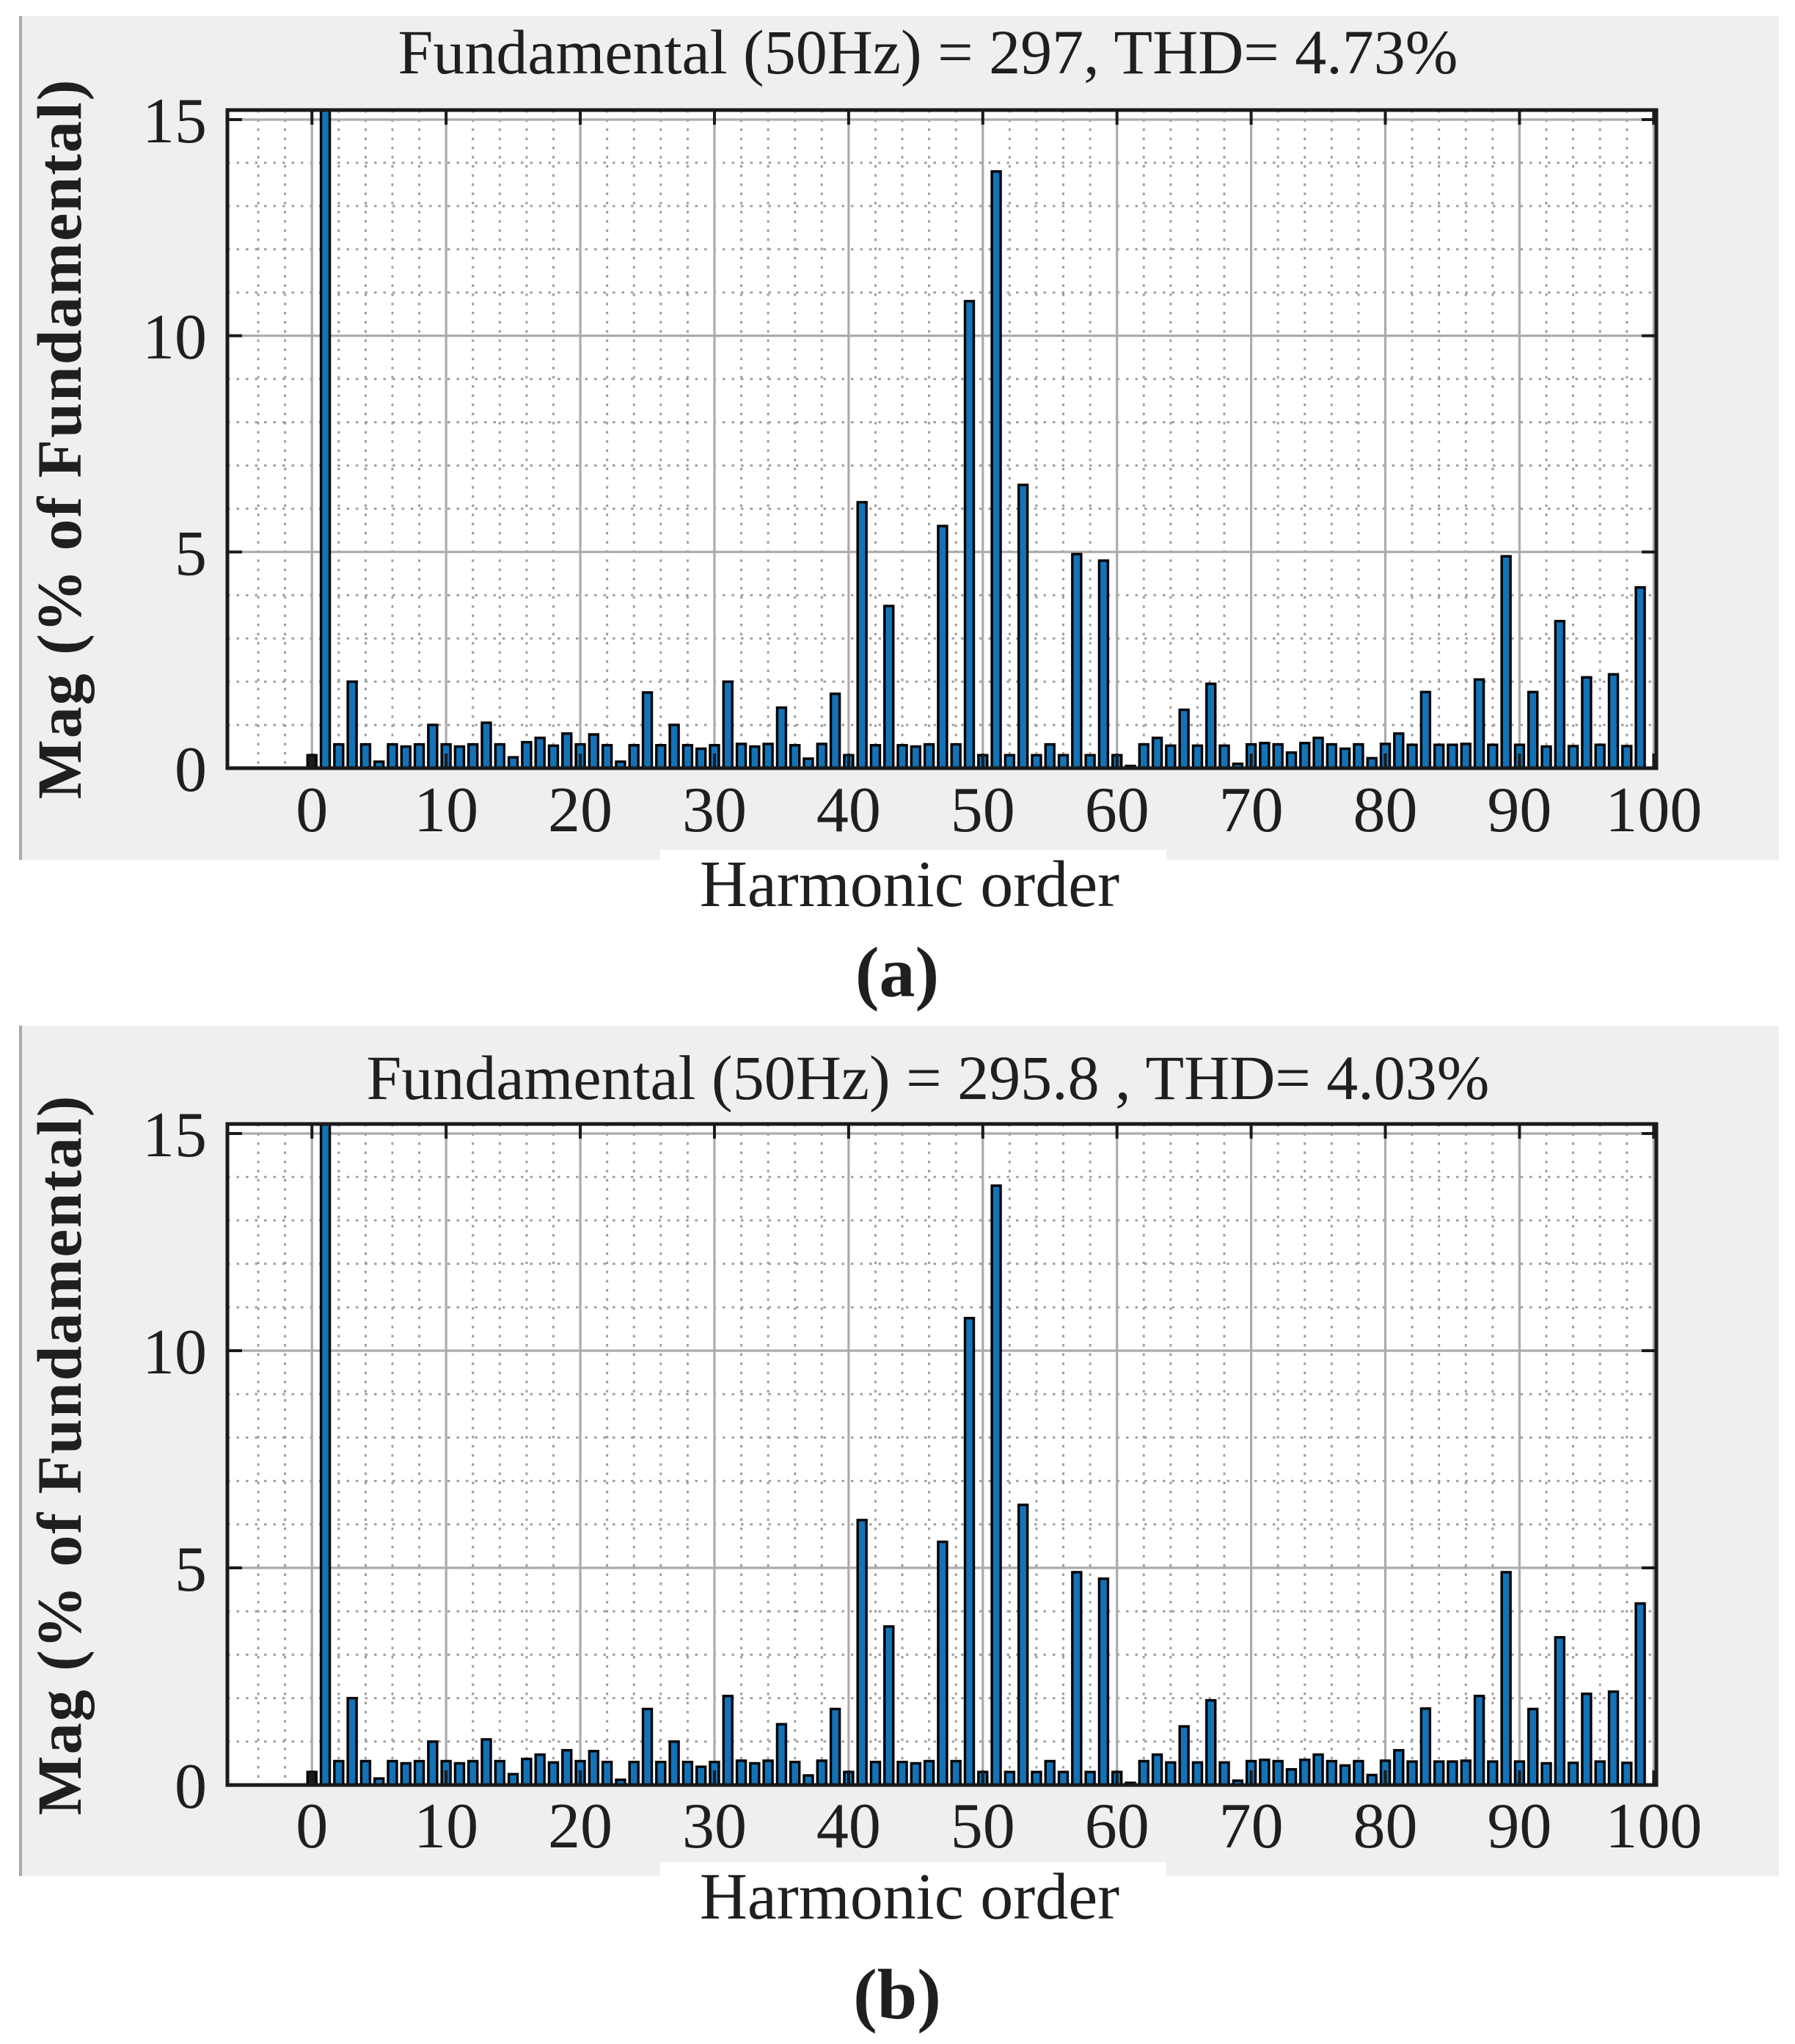  What do you see at coordinates (835, 730) in the screenshot?
I see `bar-h39` at bounding box center [835, 730].